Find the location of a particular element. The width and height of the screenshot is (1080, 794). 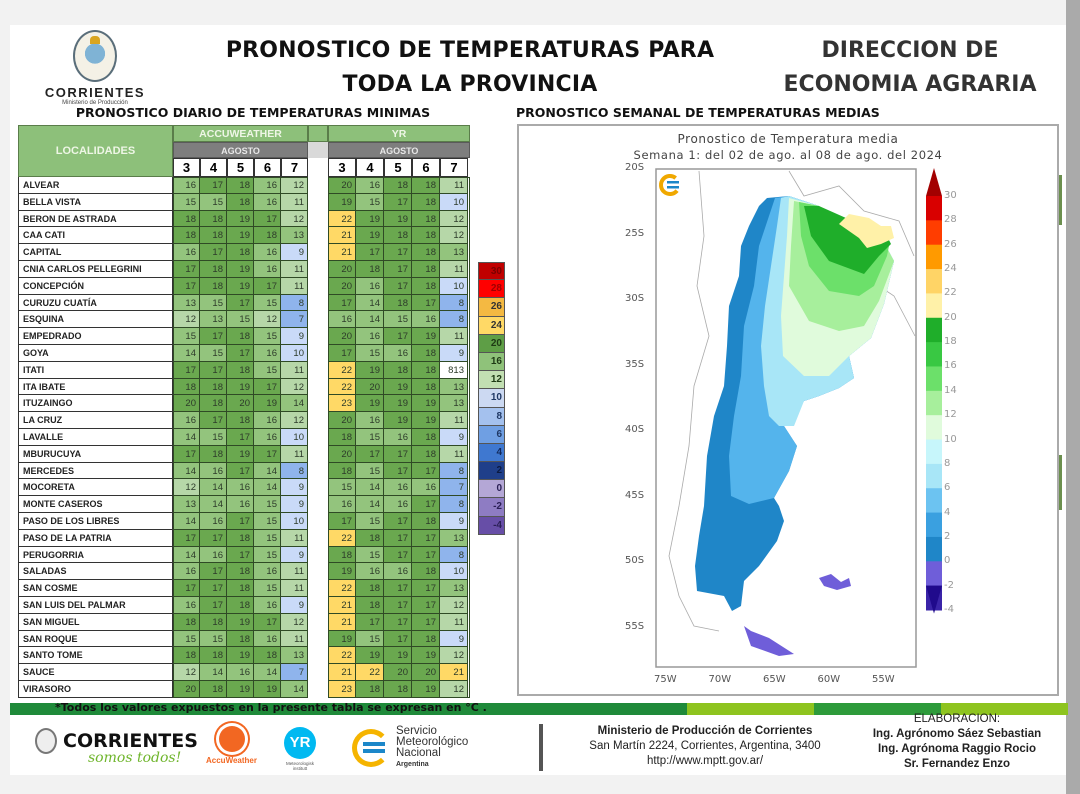

smn-line-4: Argentina is located at coordinates (412, 764).